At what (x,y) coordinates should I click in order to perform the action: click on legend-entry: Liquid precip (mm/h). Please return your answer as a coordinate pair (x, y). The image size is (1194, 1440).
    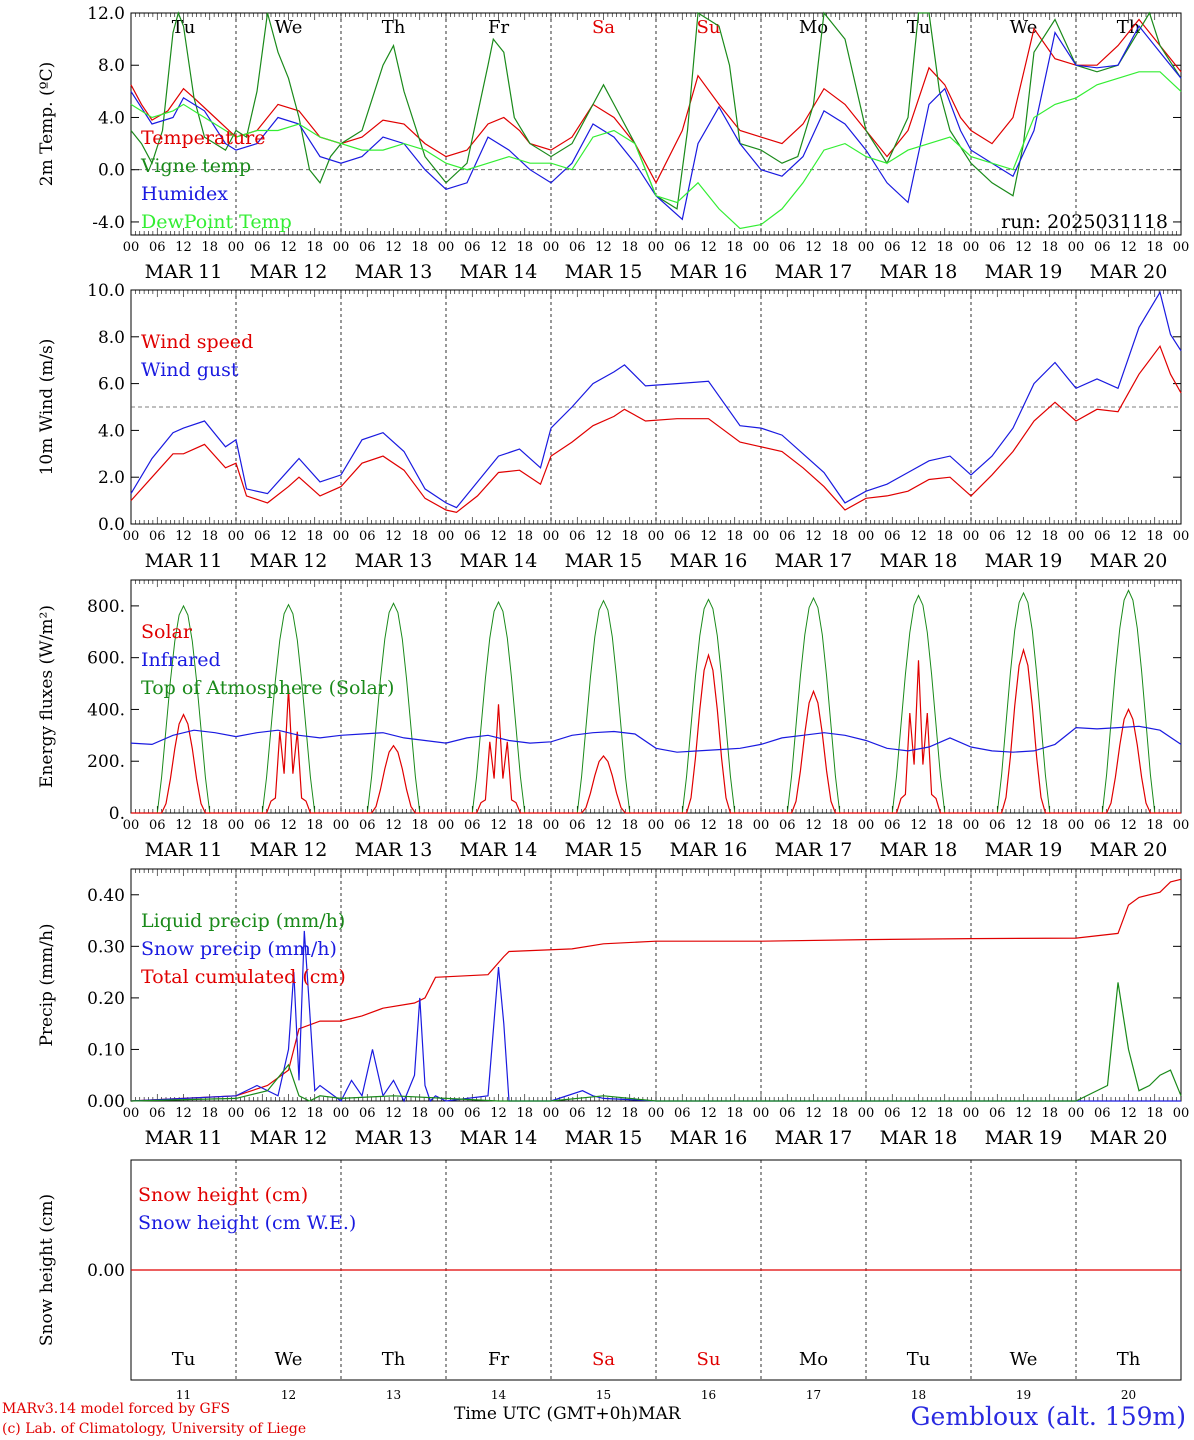
    Looking at the image, I should click on (243, 921).